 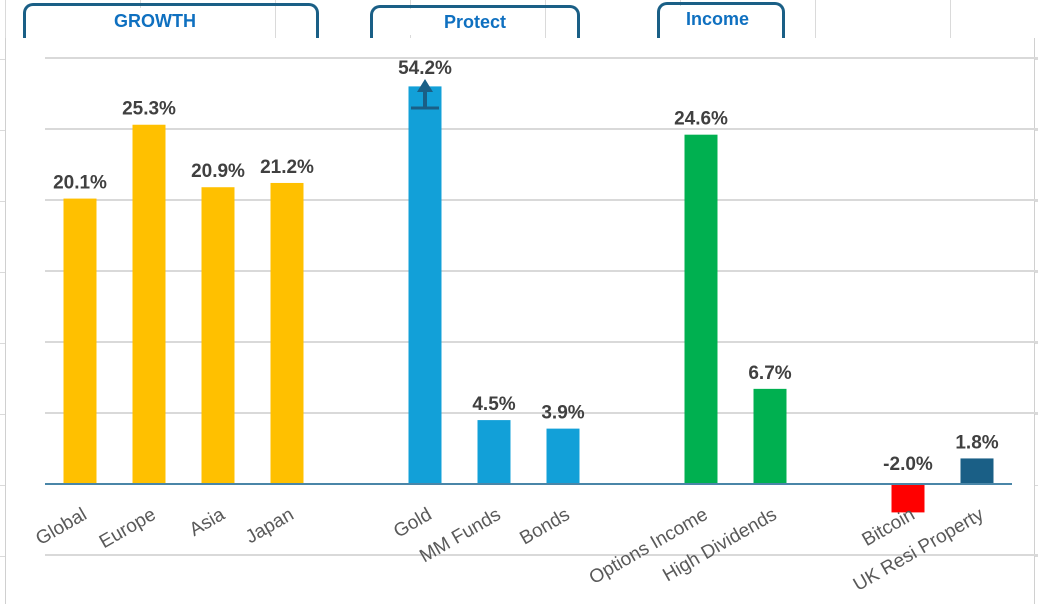 I want to click on category-label: Japan, so click(x=269, y=526).